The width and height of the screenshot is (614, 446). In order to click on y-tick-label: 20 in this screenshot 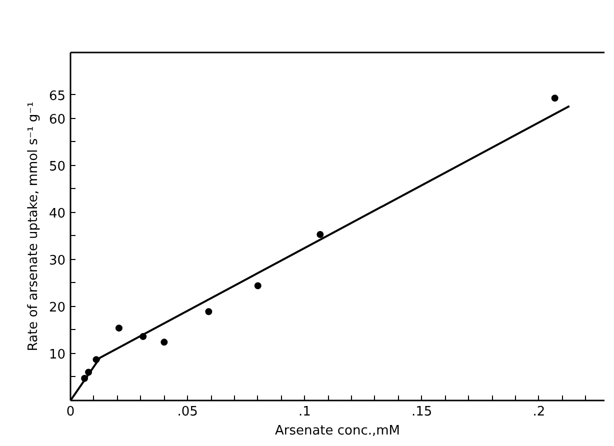, I will do `click(57, 308)`.